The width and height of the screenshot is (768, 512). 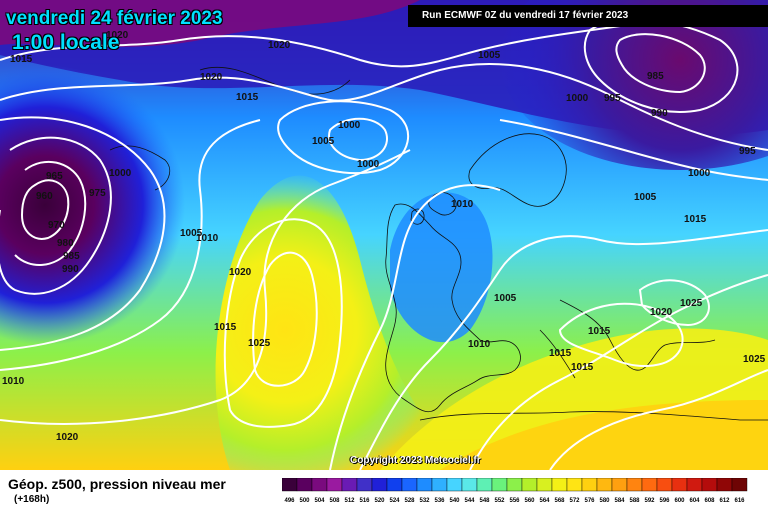 What do you see at coordinates (604, 501) in the screenshot?
I see `scale-label: 580` at bounding box center [604, 501].